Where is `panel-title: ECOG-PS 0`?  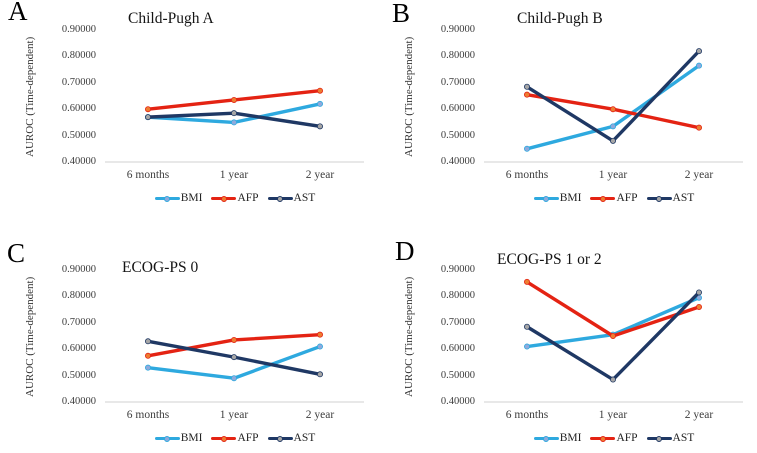
panel-title: ECOG-PS 0 is located at coordinates (160, 267).